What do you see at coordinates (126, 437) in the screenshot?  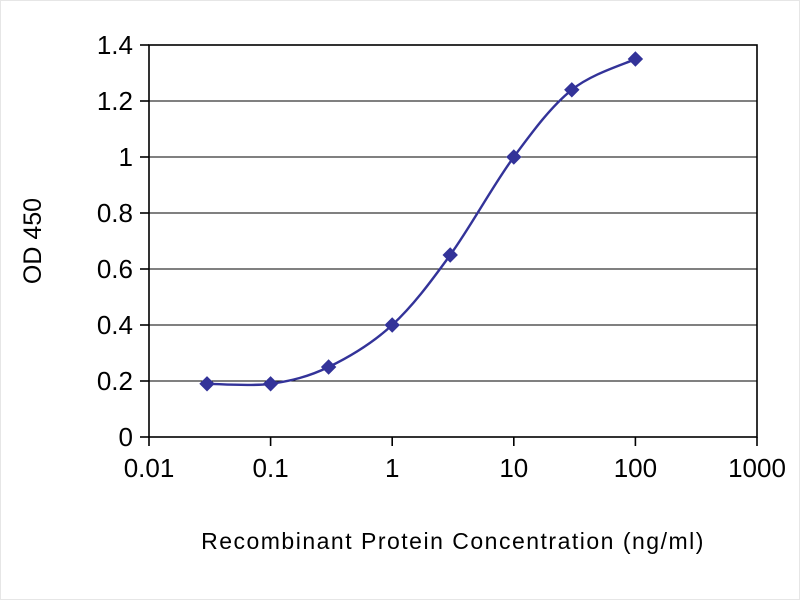 I see `y-tick-label: 0` at bounding box center [126, 437].